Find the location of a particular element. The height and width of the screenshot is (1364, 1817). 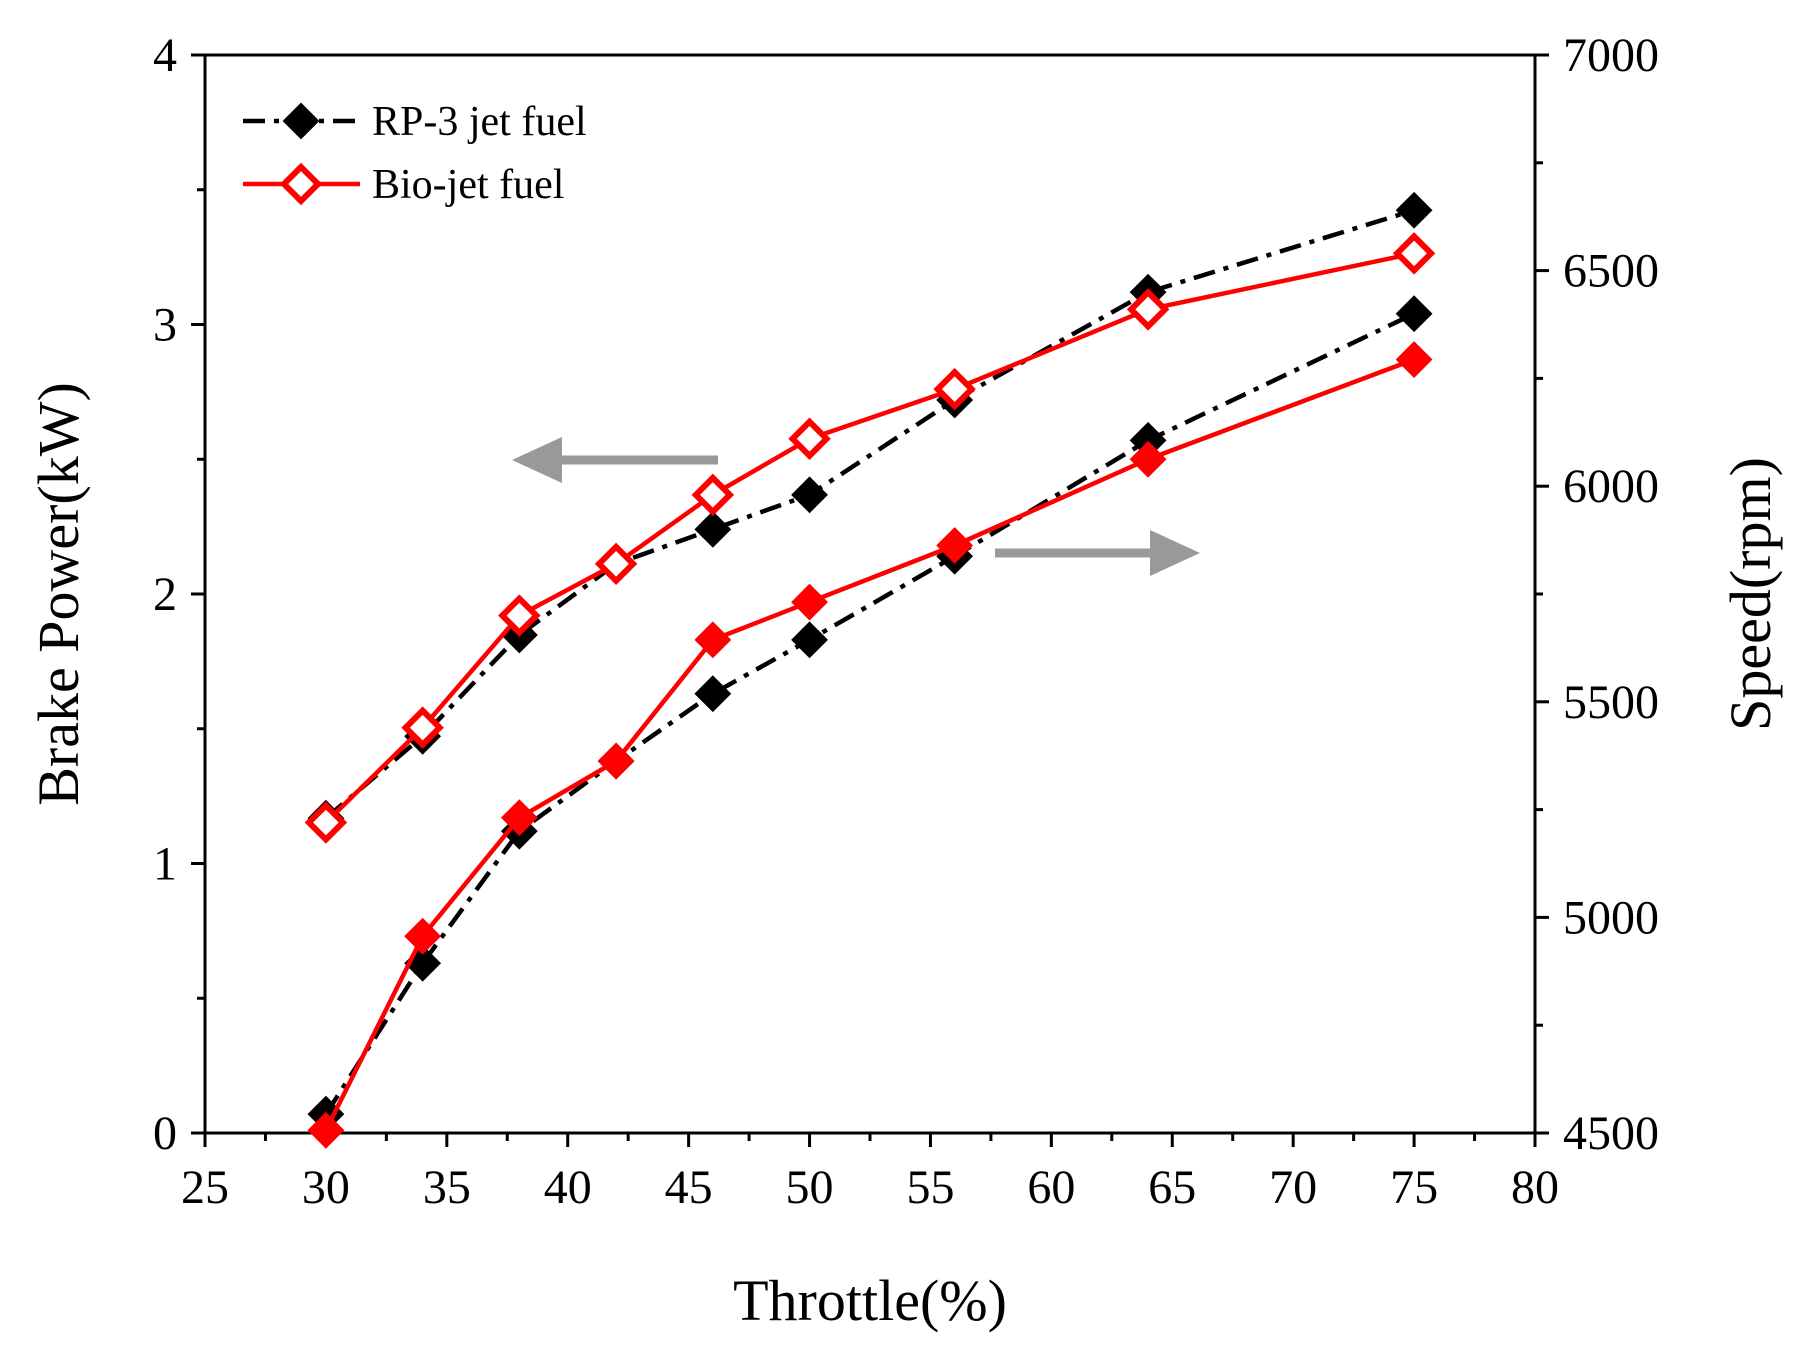

legend-entry-bio-jet: Bio-jet fuel is located at coordinates (403, 185).